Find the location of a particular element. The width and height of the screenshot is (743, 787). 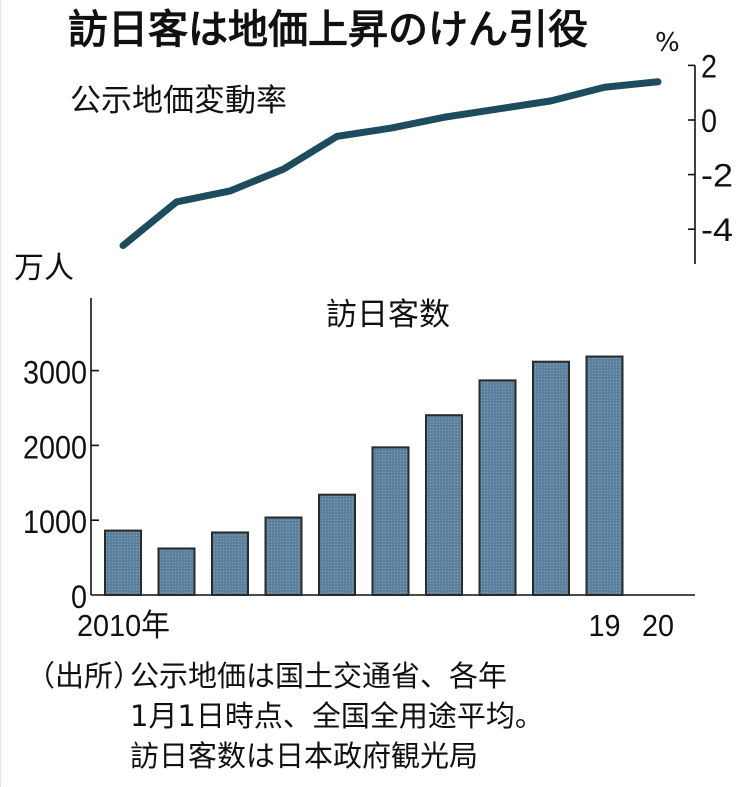

bar-2013 is located at coordinates (283, 556).